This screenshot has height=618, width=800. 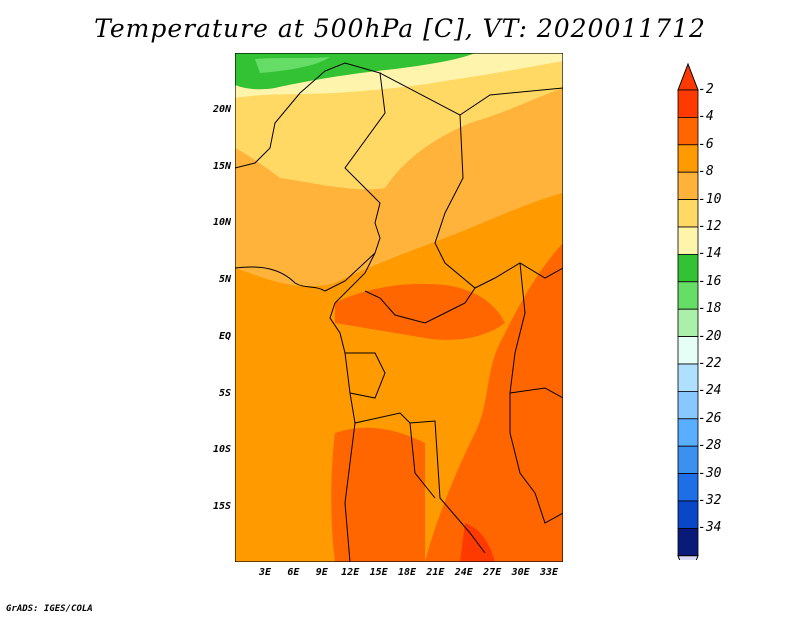 I want to click on map-field-minus2-east, so click(x=494, y=402).